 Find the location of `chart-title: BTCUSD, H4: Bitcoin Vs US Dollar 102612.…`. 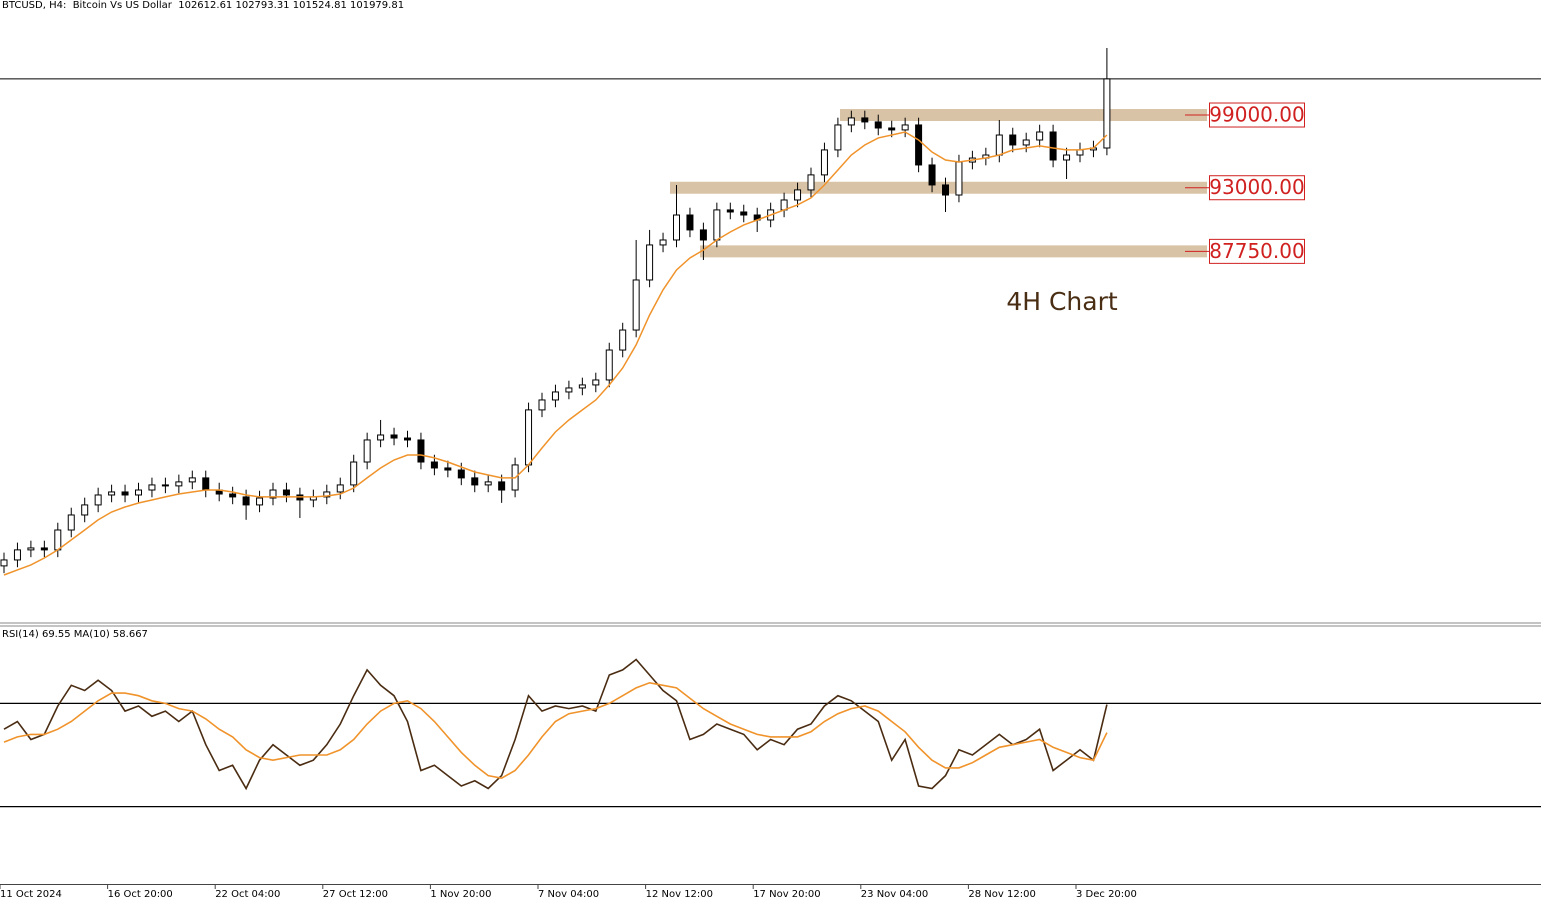

chart-title: BTCUSD, H4: Bitcoin Vs US Dollar 102612.… is located at coordinates (203, 5).